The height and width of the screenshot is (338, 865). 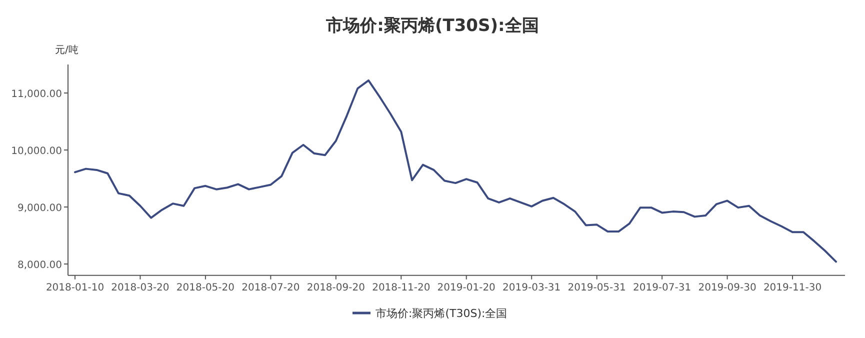 I want to click on x-tick-label: 2019-11-30, so click(x=792, y=288).